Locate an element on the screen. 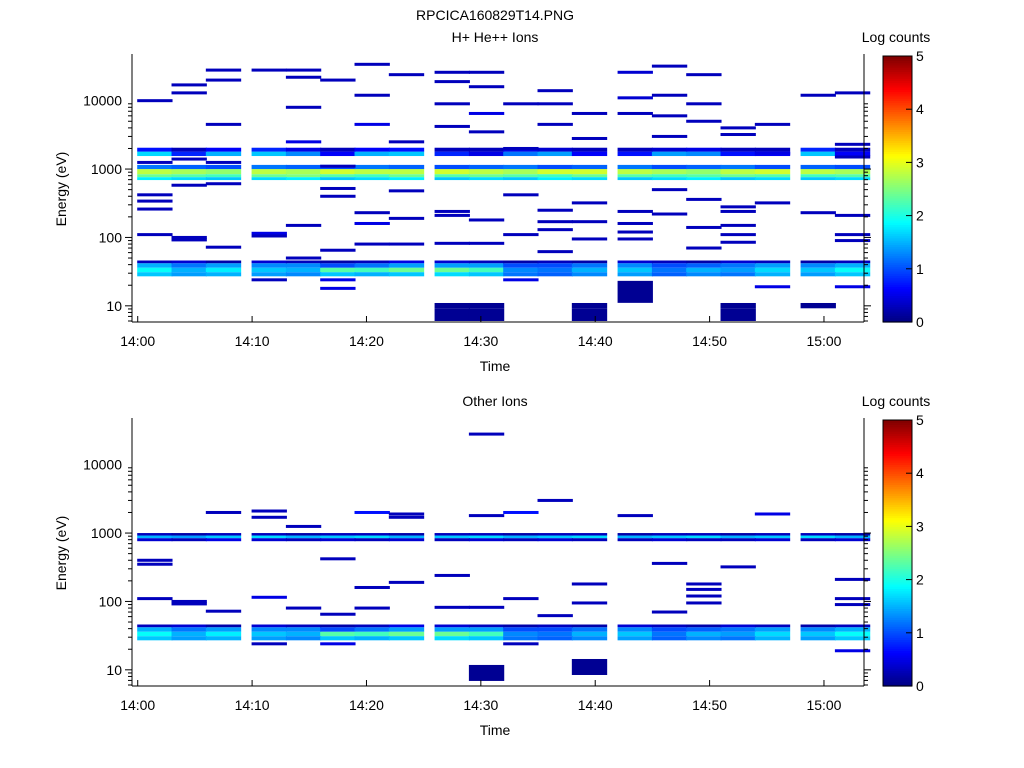 Image resolution: width=1024 pixels, height=768 pixels. panel-title: Other Ions is located at coordinates (494, 401).